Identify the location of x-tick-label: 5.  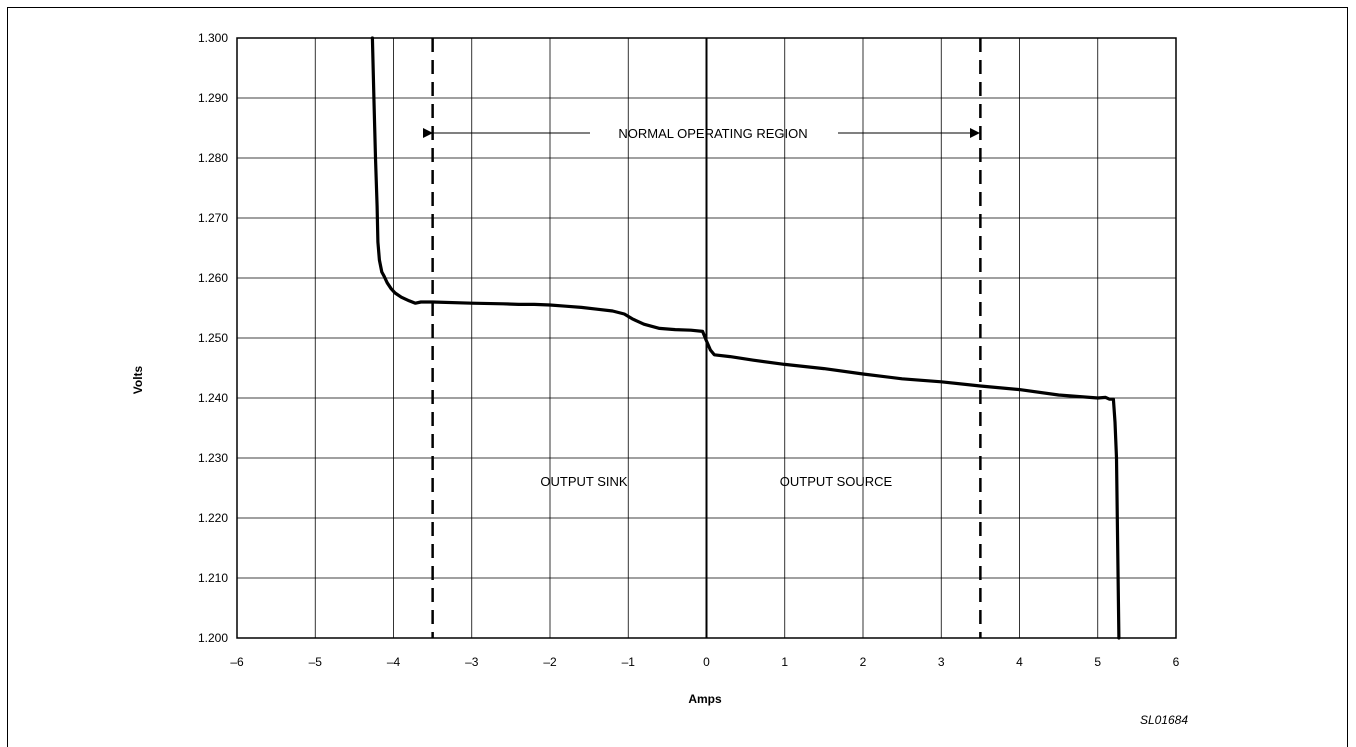
(1097, 662).